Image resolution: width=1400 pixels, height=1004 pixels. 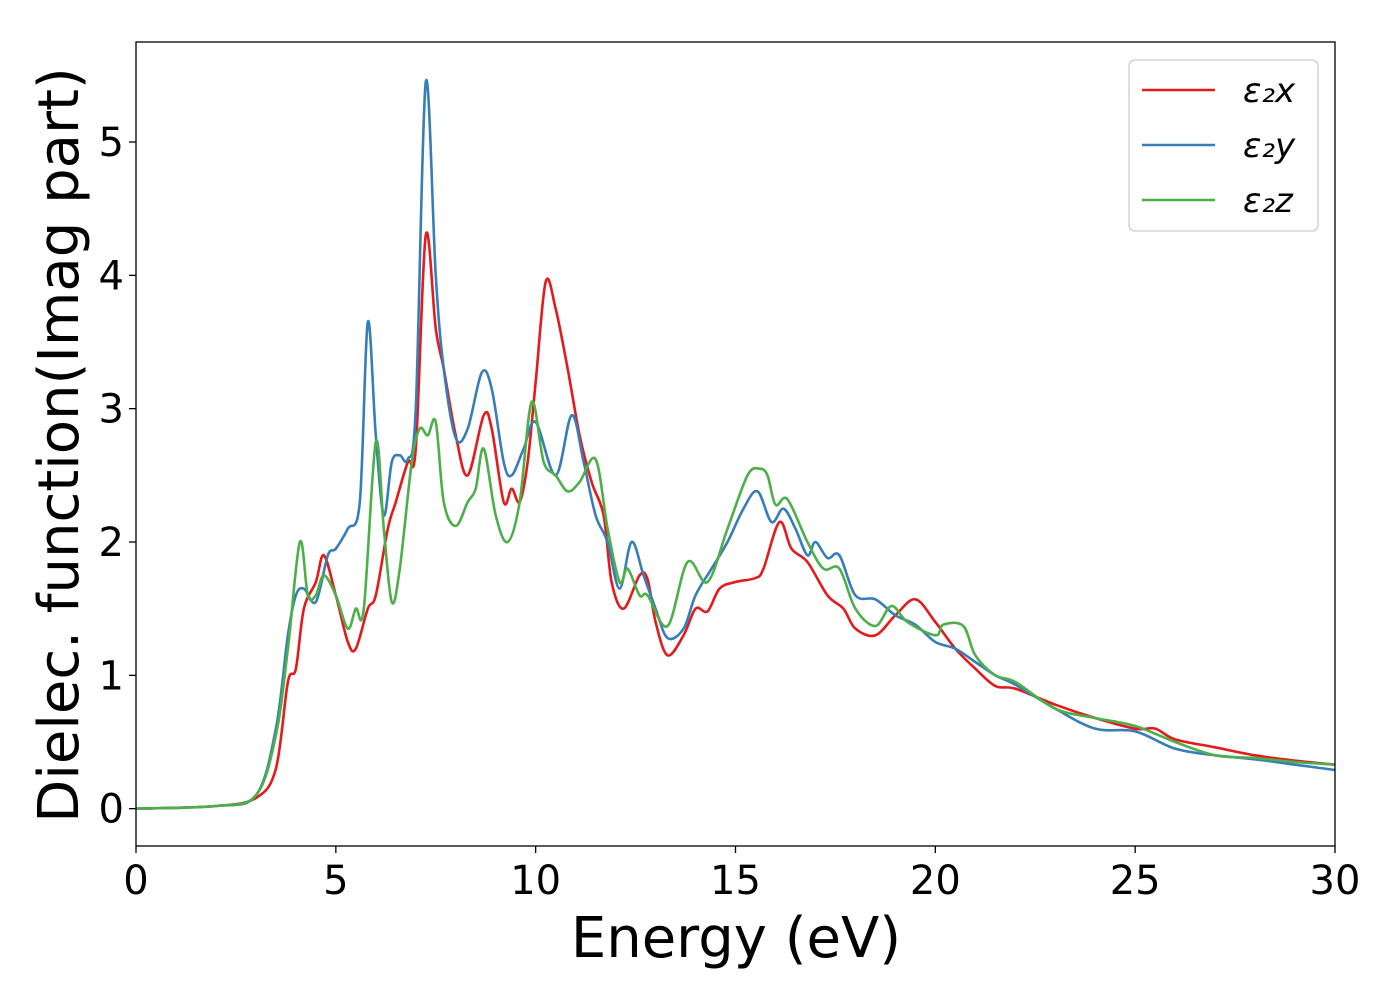 I want to click on x-tick-label: 15, so click(x=735, y=881).